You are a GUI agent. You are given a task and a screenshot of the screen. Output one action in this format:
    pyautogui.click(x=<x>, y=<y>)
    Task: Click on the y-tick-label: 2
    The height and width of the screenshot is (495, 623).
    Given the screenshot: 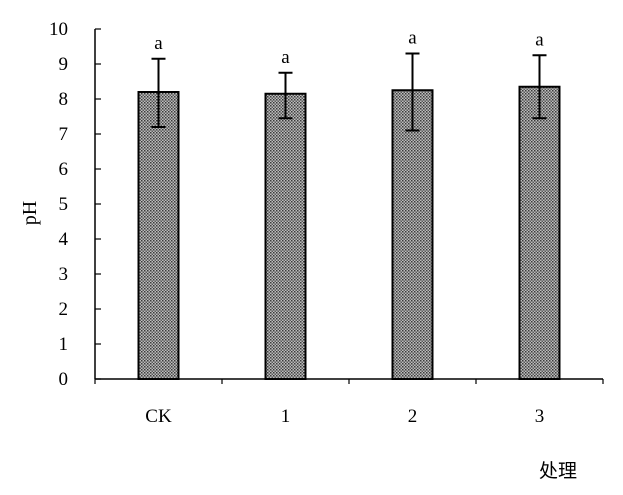 What is the action you would take?
    pyautogui.click(x=64, y=309)
    